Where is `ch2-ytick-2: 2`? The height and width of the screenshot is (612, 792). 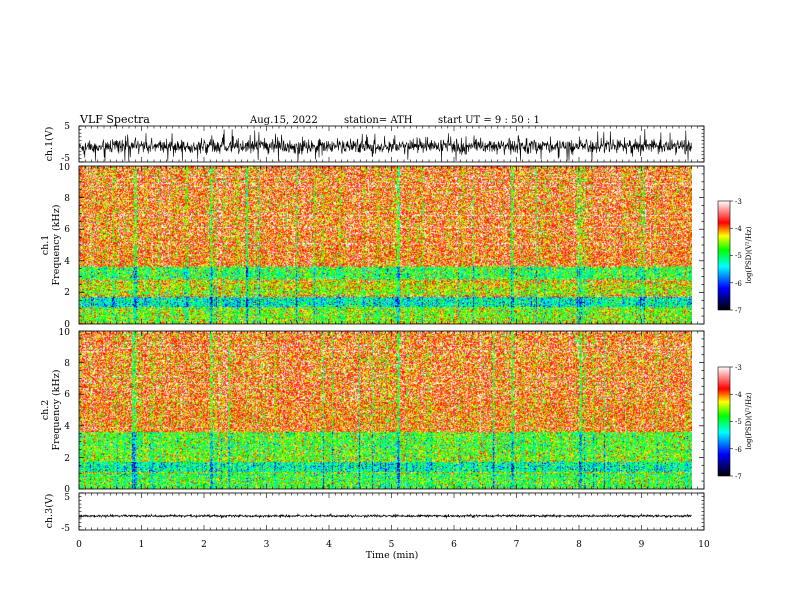
ch2-ytick-2: 2 is located at coordinates (67, 459).